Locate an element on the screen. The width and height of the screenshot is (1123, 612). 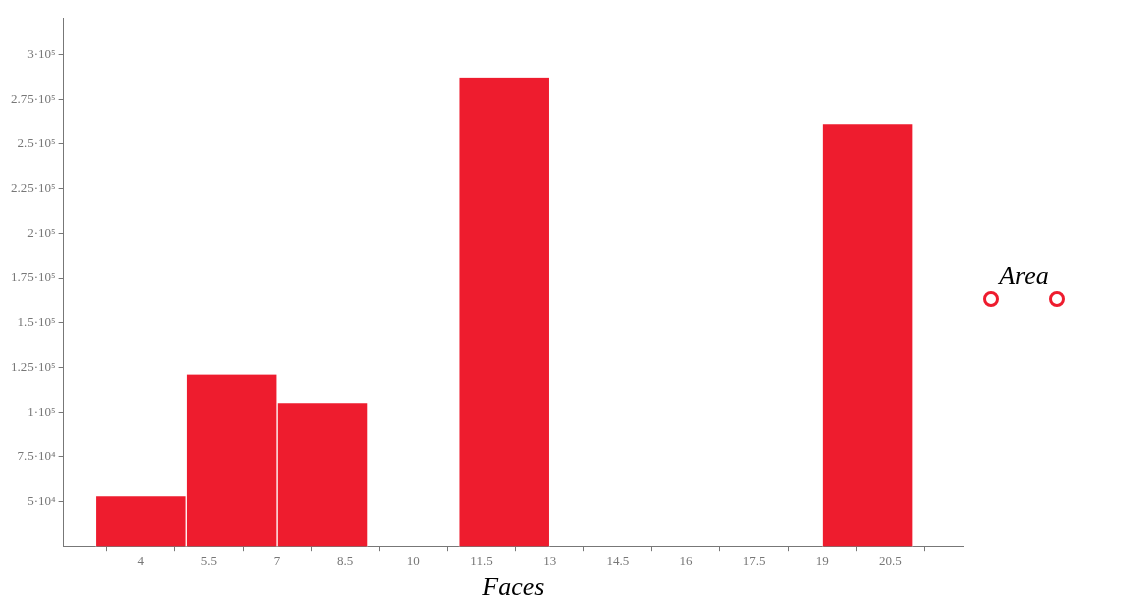
x-tick-label: 20.5 is located at coordinates (890, 561).